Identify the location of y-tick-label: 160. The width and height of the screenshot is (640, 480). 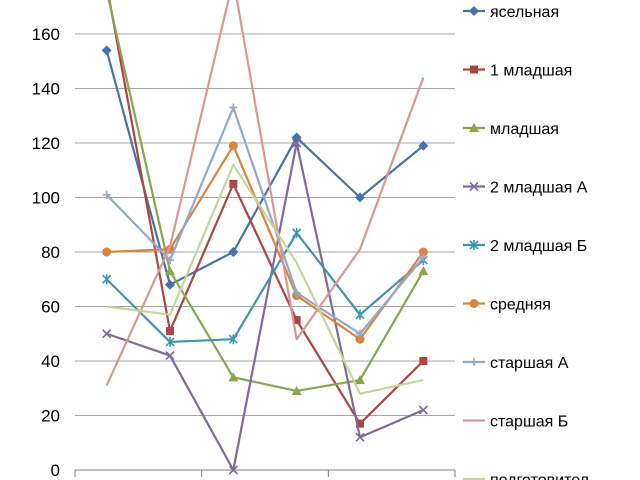
(46, 34).